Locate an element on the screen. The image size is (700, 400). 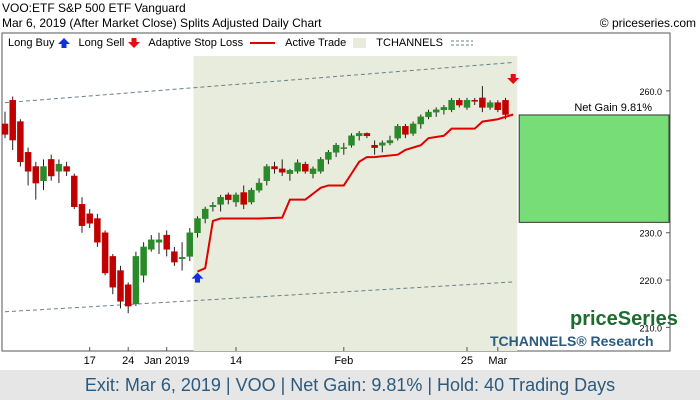
tchannel-upper-line is located at coordinates (259, 82).